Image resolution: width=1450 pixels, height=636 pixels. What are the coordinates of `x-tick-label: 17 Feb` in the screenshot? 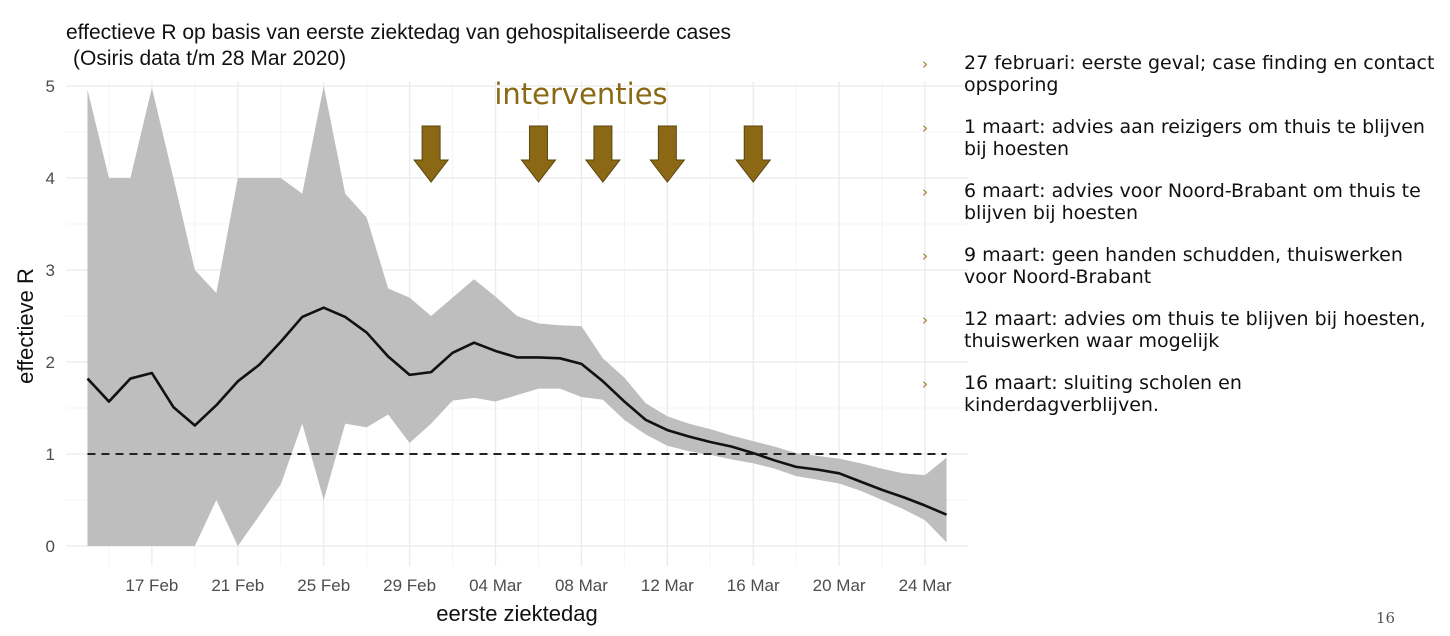 It's located at (151, 585).